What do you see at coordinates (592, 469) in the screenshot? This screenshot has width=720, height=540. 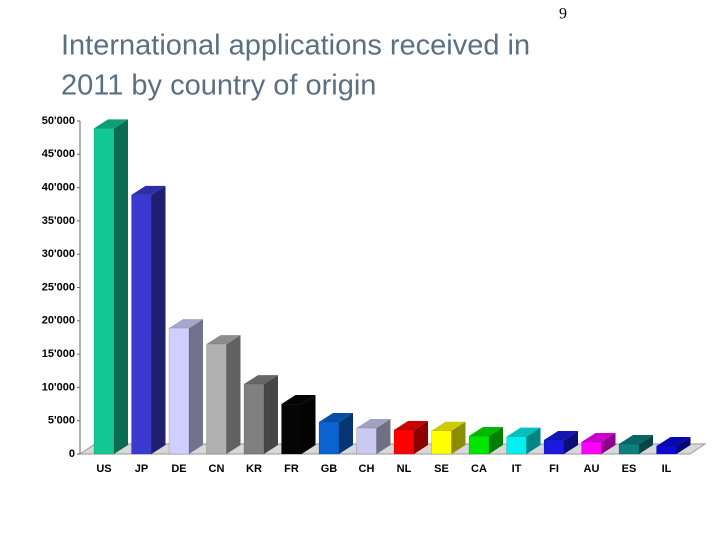 I see `x-tick-label: AU` at bounding box center [592, 469].